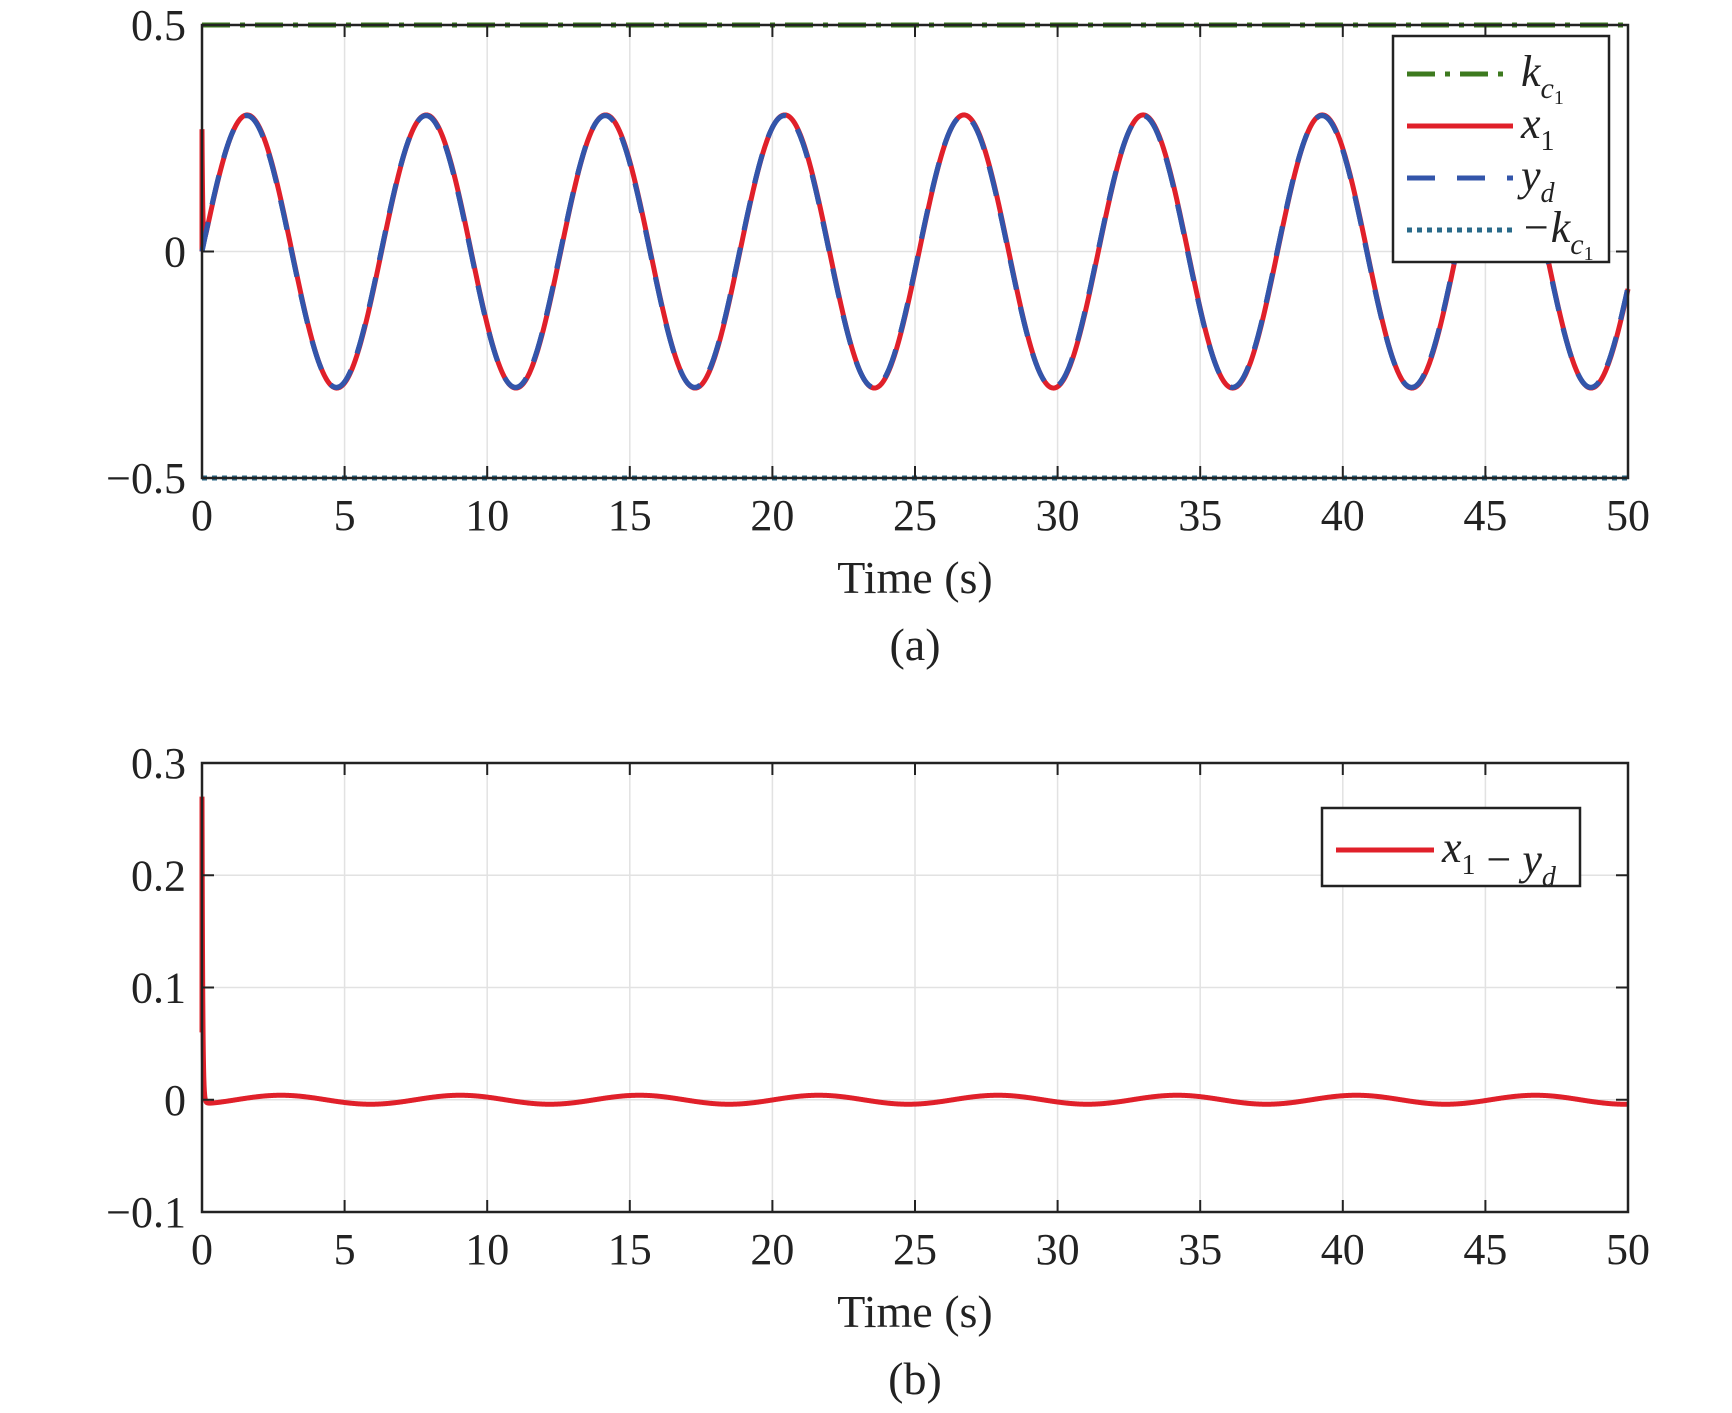 The image size is (1732, 1413). What do you see at coordinates (158, 763) in the screenshot?
I see `y-tick-label: 0.3` at bounding box center [158, 763].